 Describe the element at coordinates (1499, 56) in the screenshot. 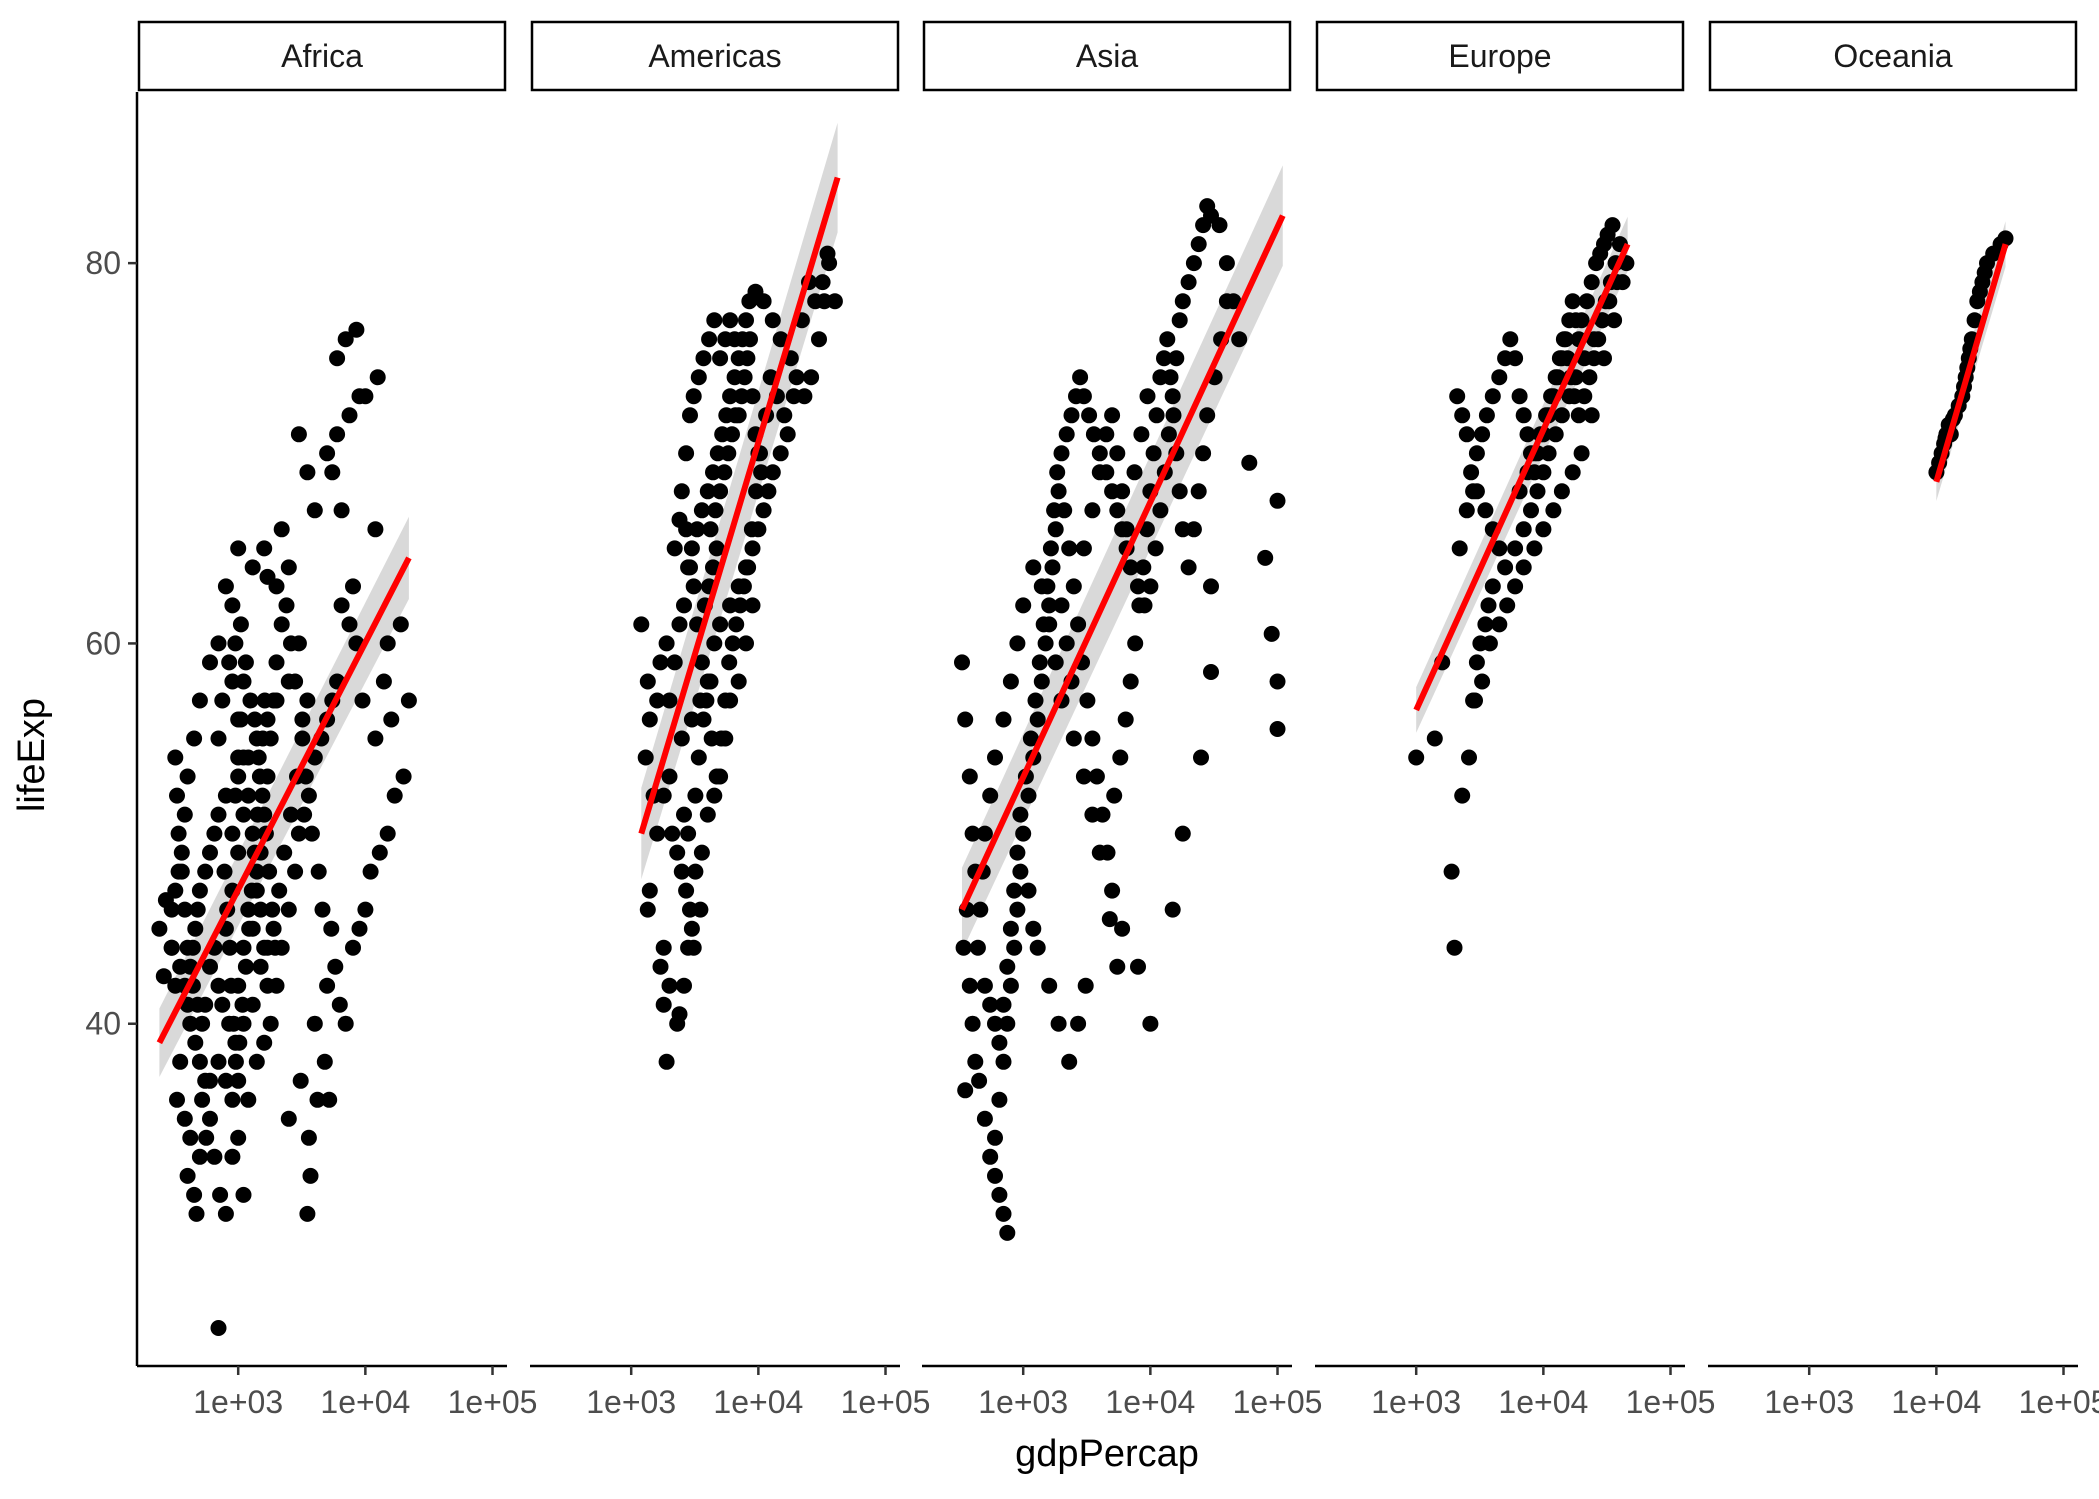

I see `facet-strip-label: Europe` at that location.